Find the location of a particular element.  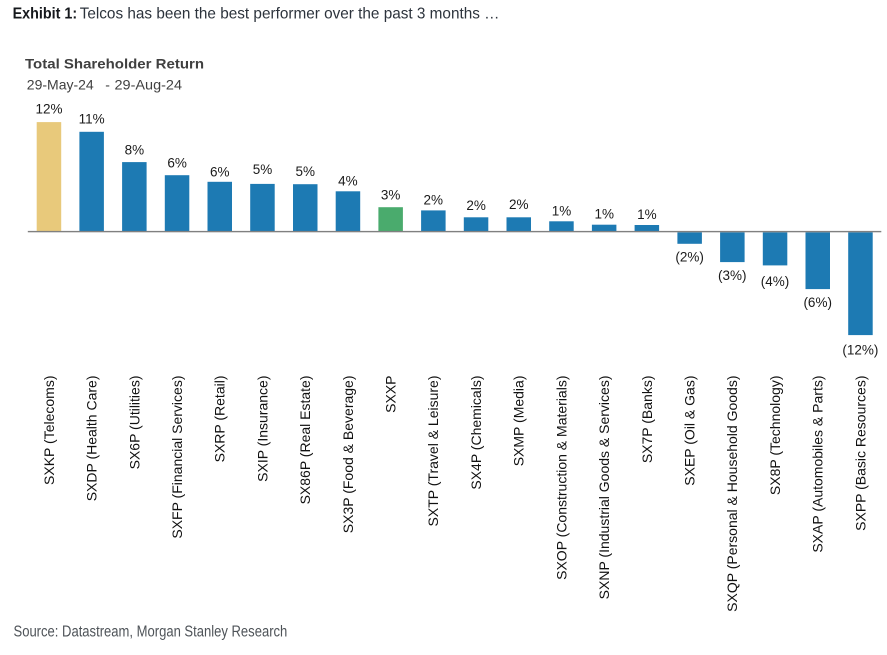

svg-text: 12% is located at coordinates (48, 109).